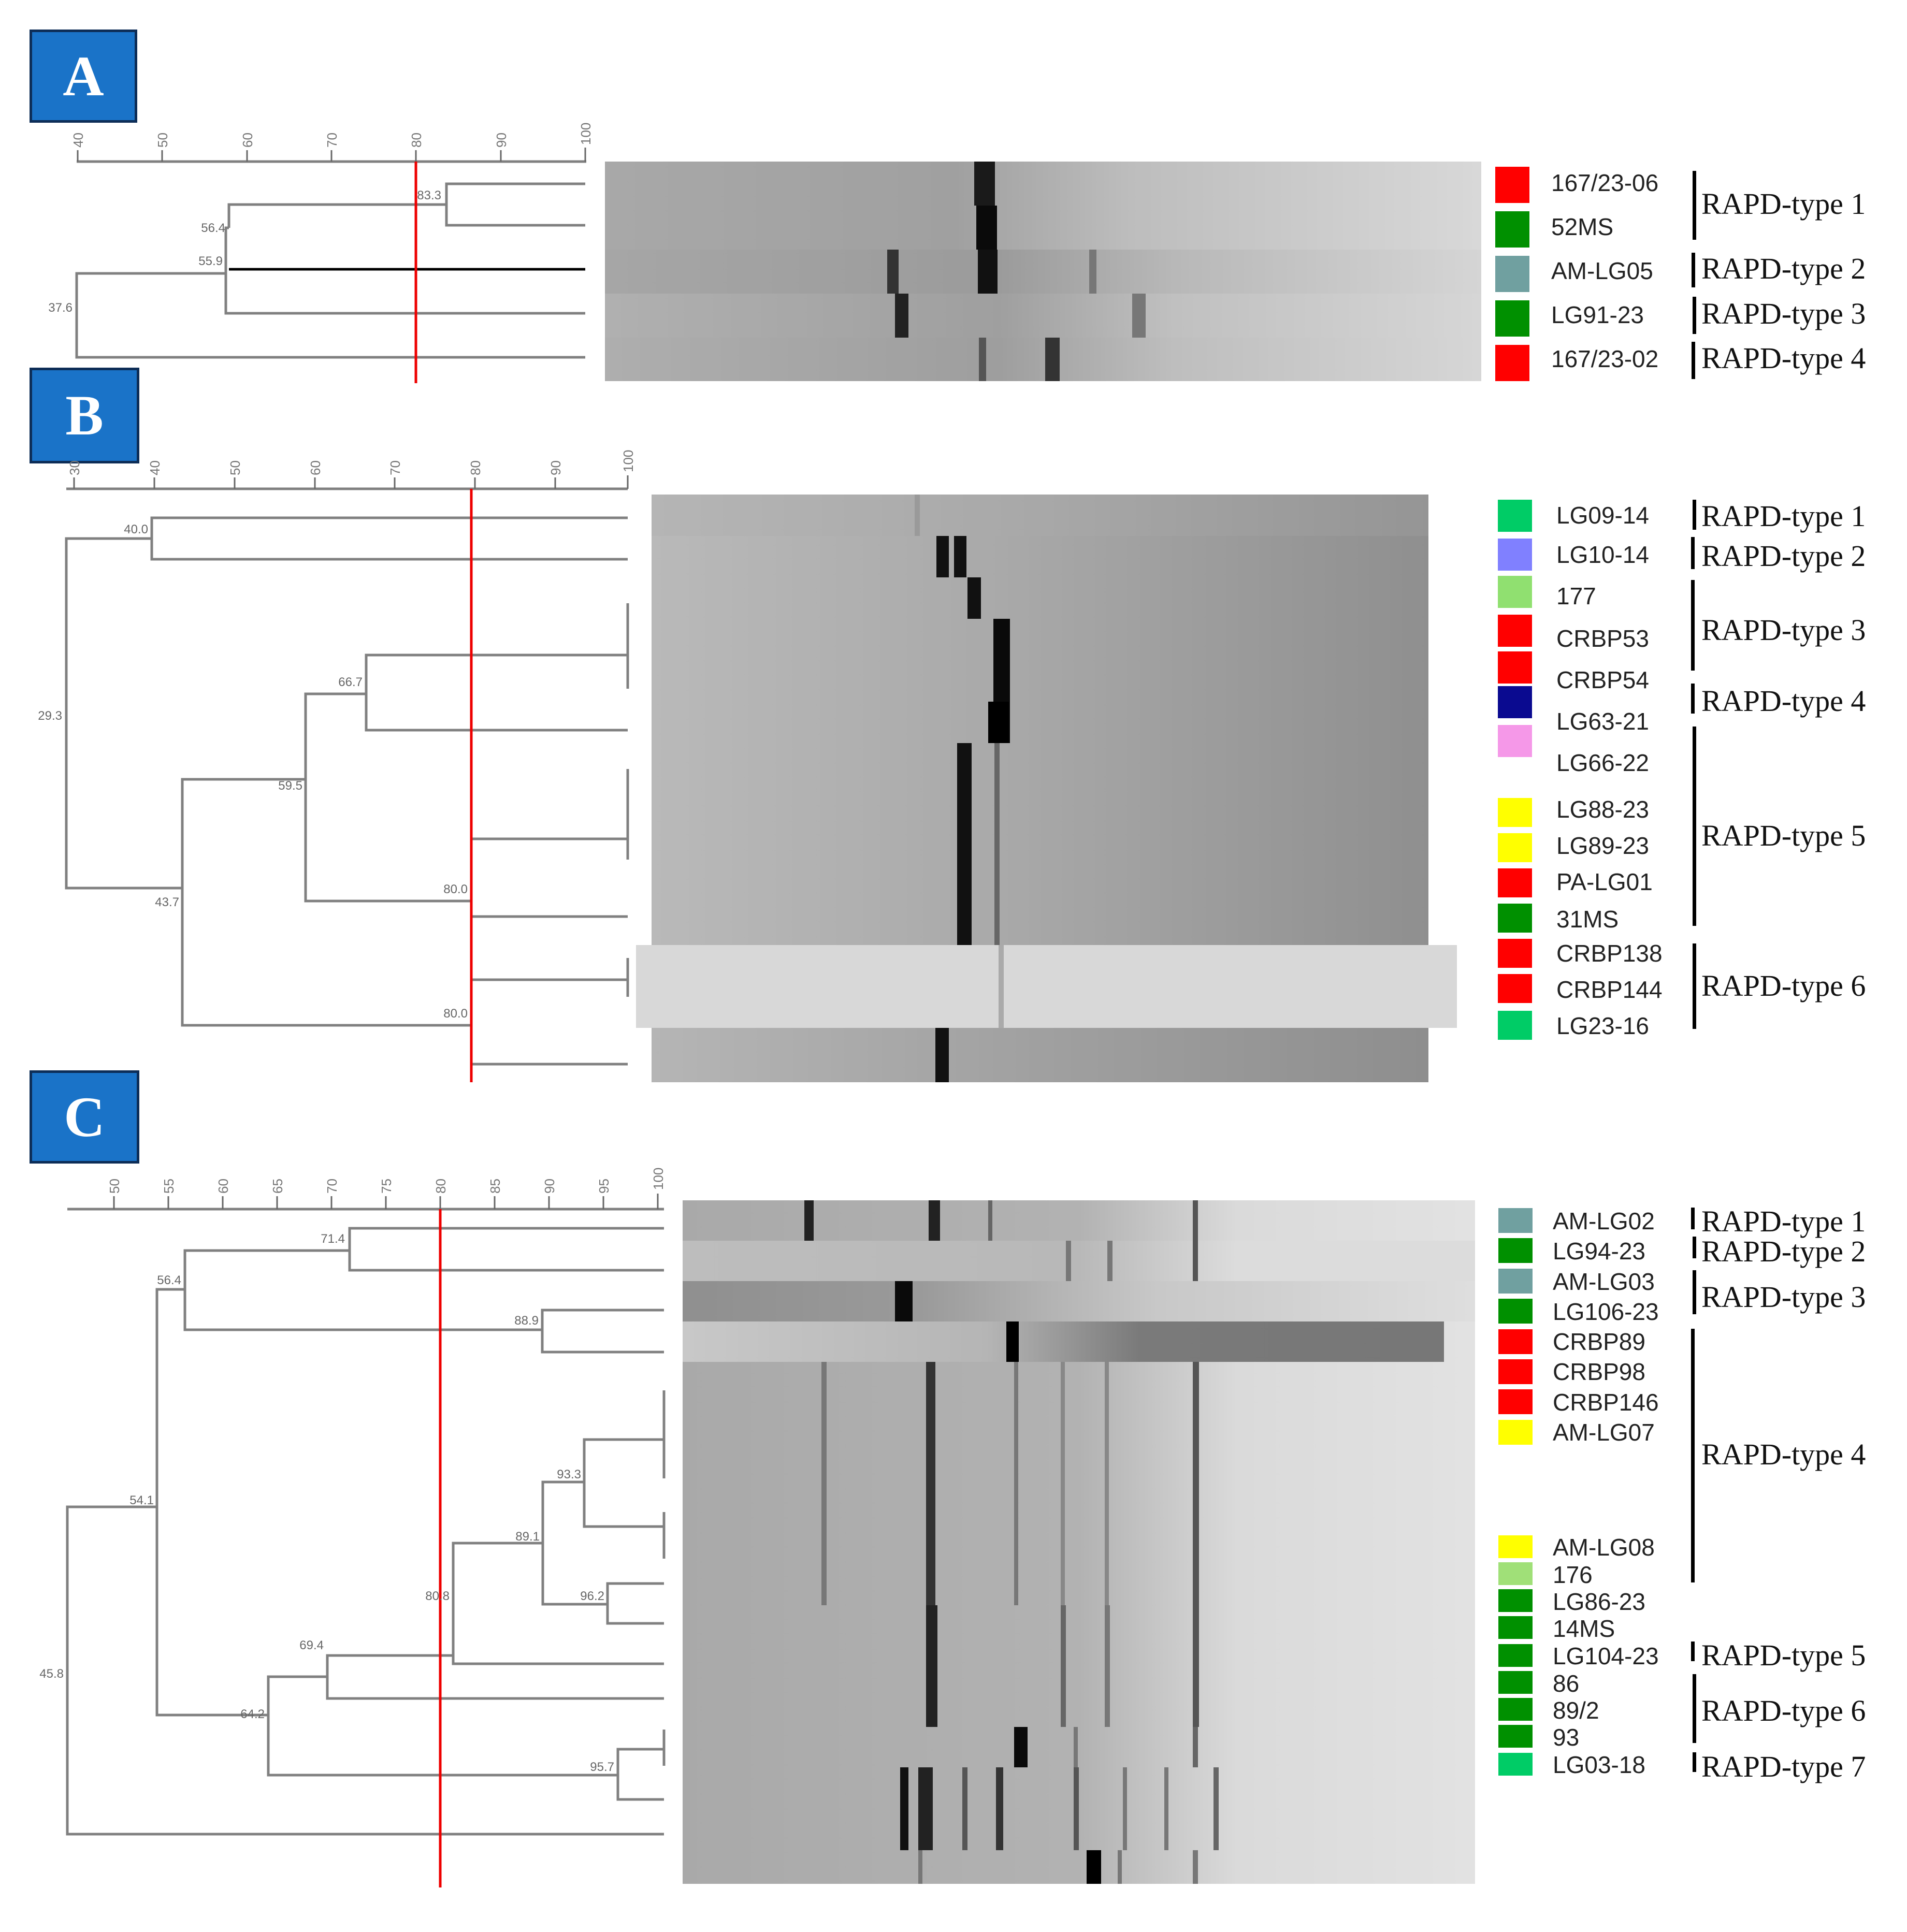  Describe the element at coordinates (604, 1186) in the screenshot. I see `tick-label: 95` at that location.